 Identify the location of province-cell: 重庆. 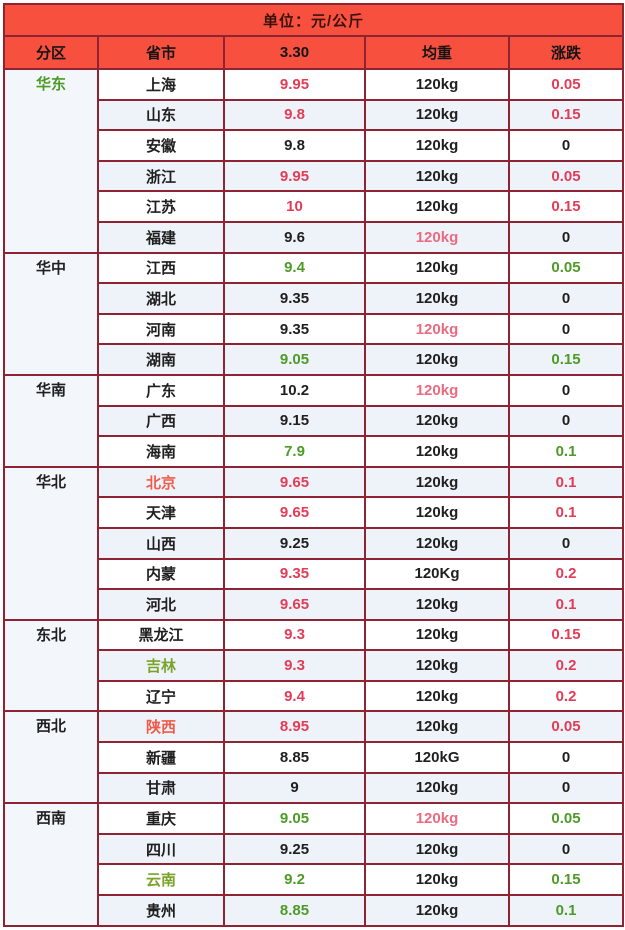
(161, 818).